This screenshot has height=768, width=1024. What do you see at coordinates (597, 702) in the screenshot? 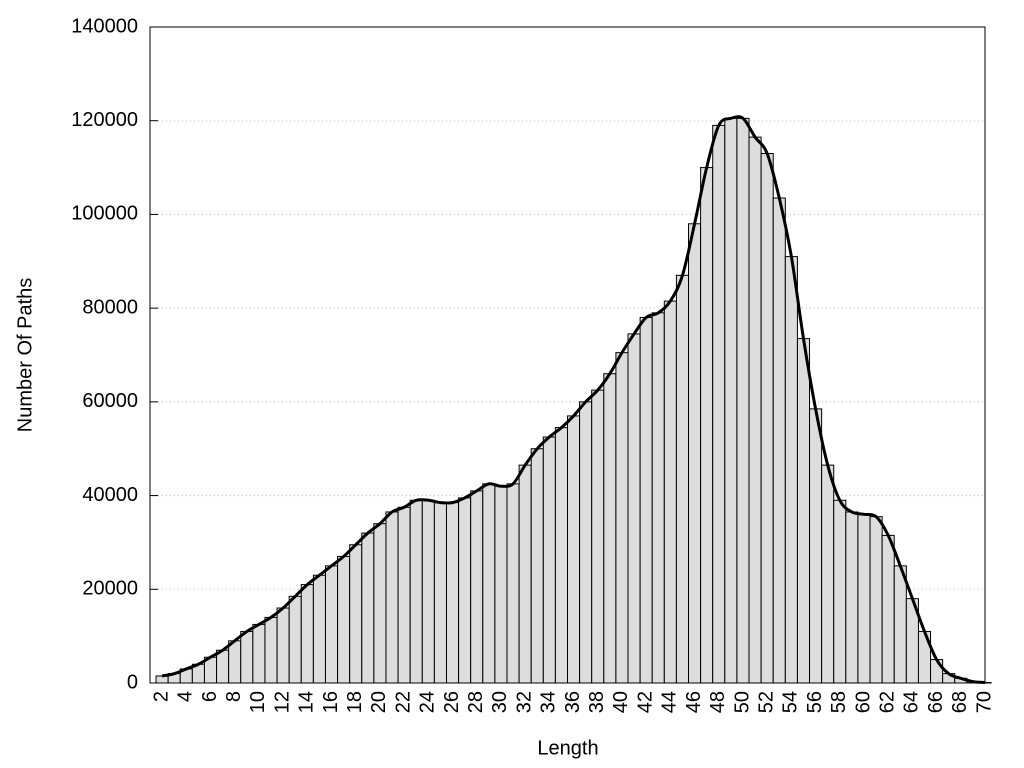
I see `x-tick-label: 38` at bounding box center [597, 702].